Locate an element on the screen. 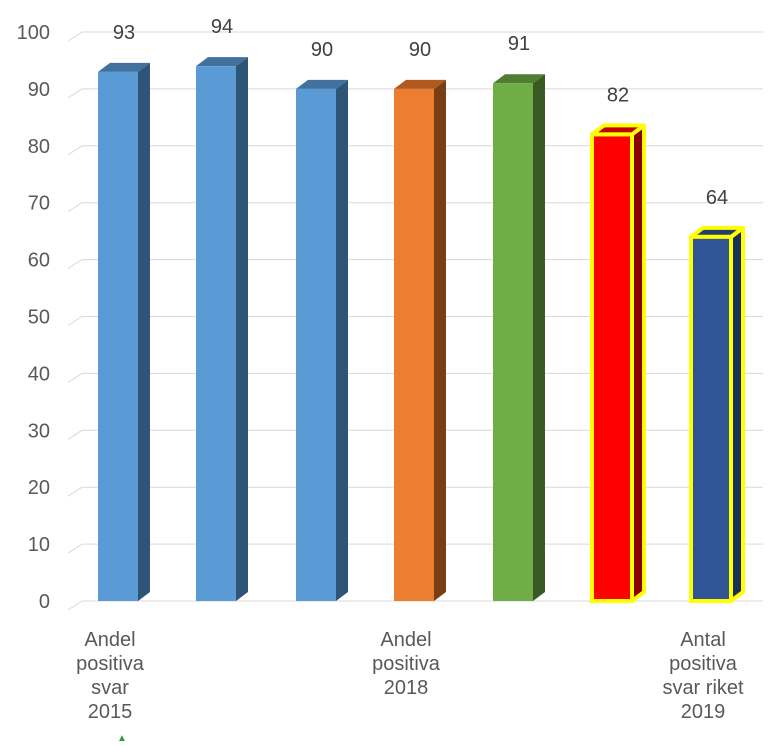 The image size is (773, 746). y-tick-label: 20 is located at coordinates (39, 488).